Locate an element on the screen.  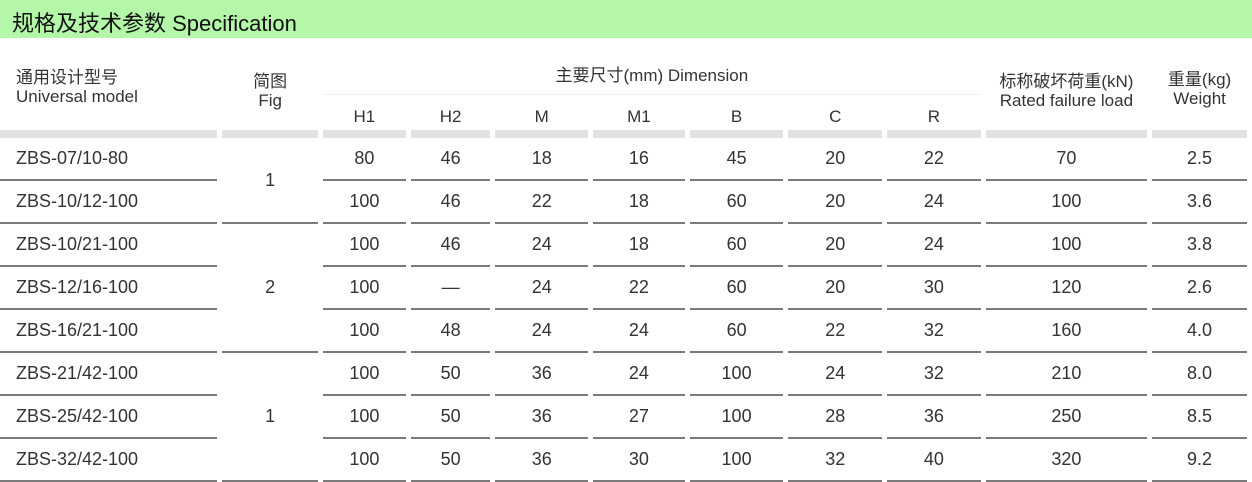
table-row: ZBS-16/21-100 100 48 24 24 60 22 32 160 4.0 is located at coordinates (623, 331).